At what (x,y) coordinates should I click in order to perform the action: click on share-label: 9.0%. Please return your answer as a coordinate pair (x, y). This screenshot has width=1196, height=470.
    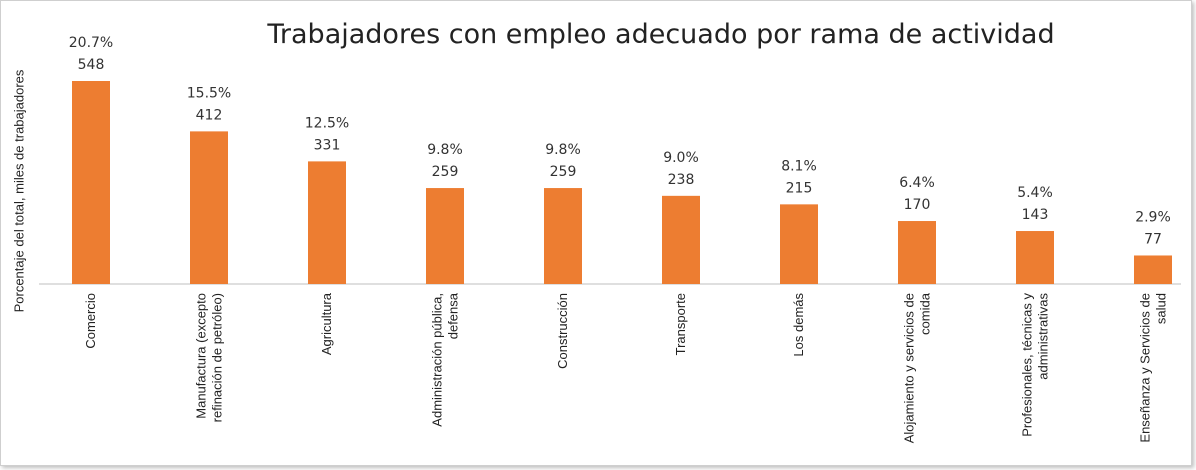
    Looking at the image, I should click on (681, 158).